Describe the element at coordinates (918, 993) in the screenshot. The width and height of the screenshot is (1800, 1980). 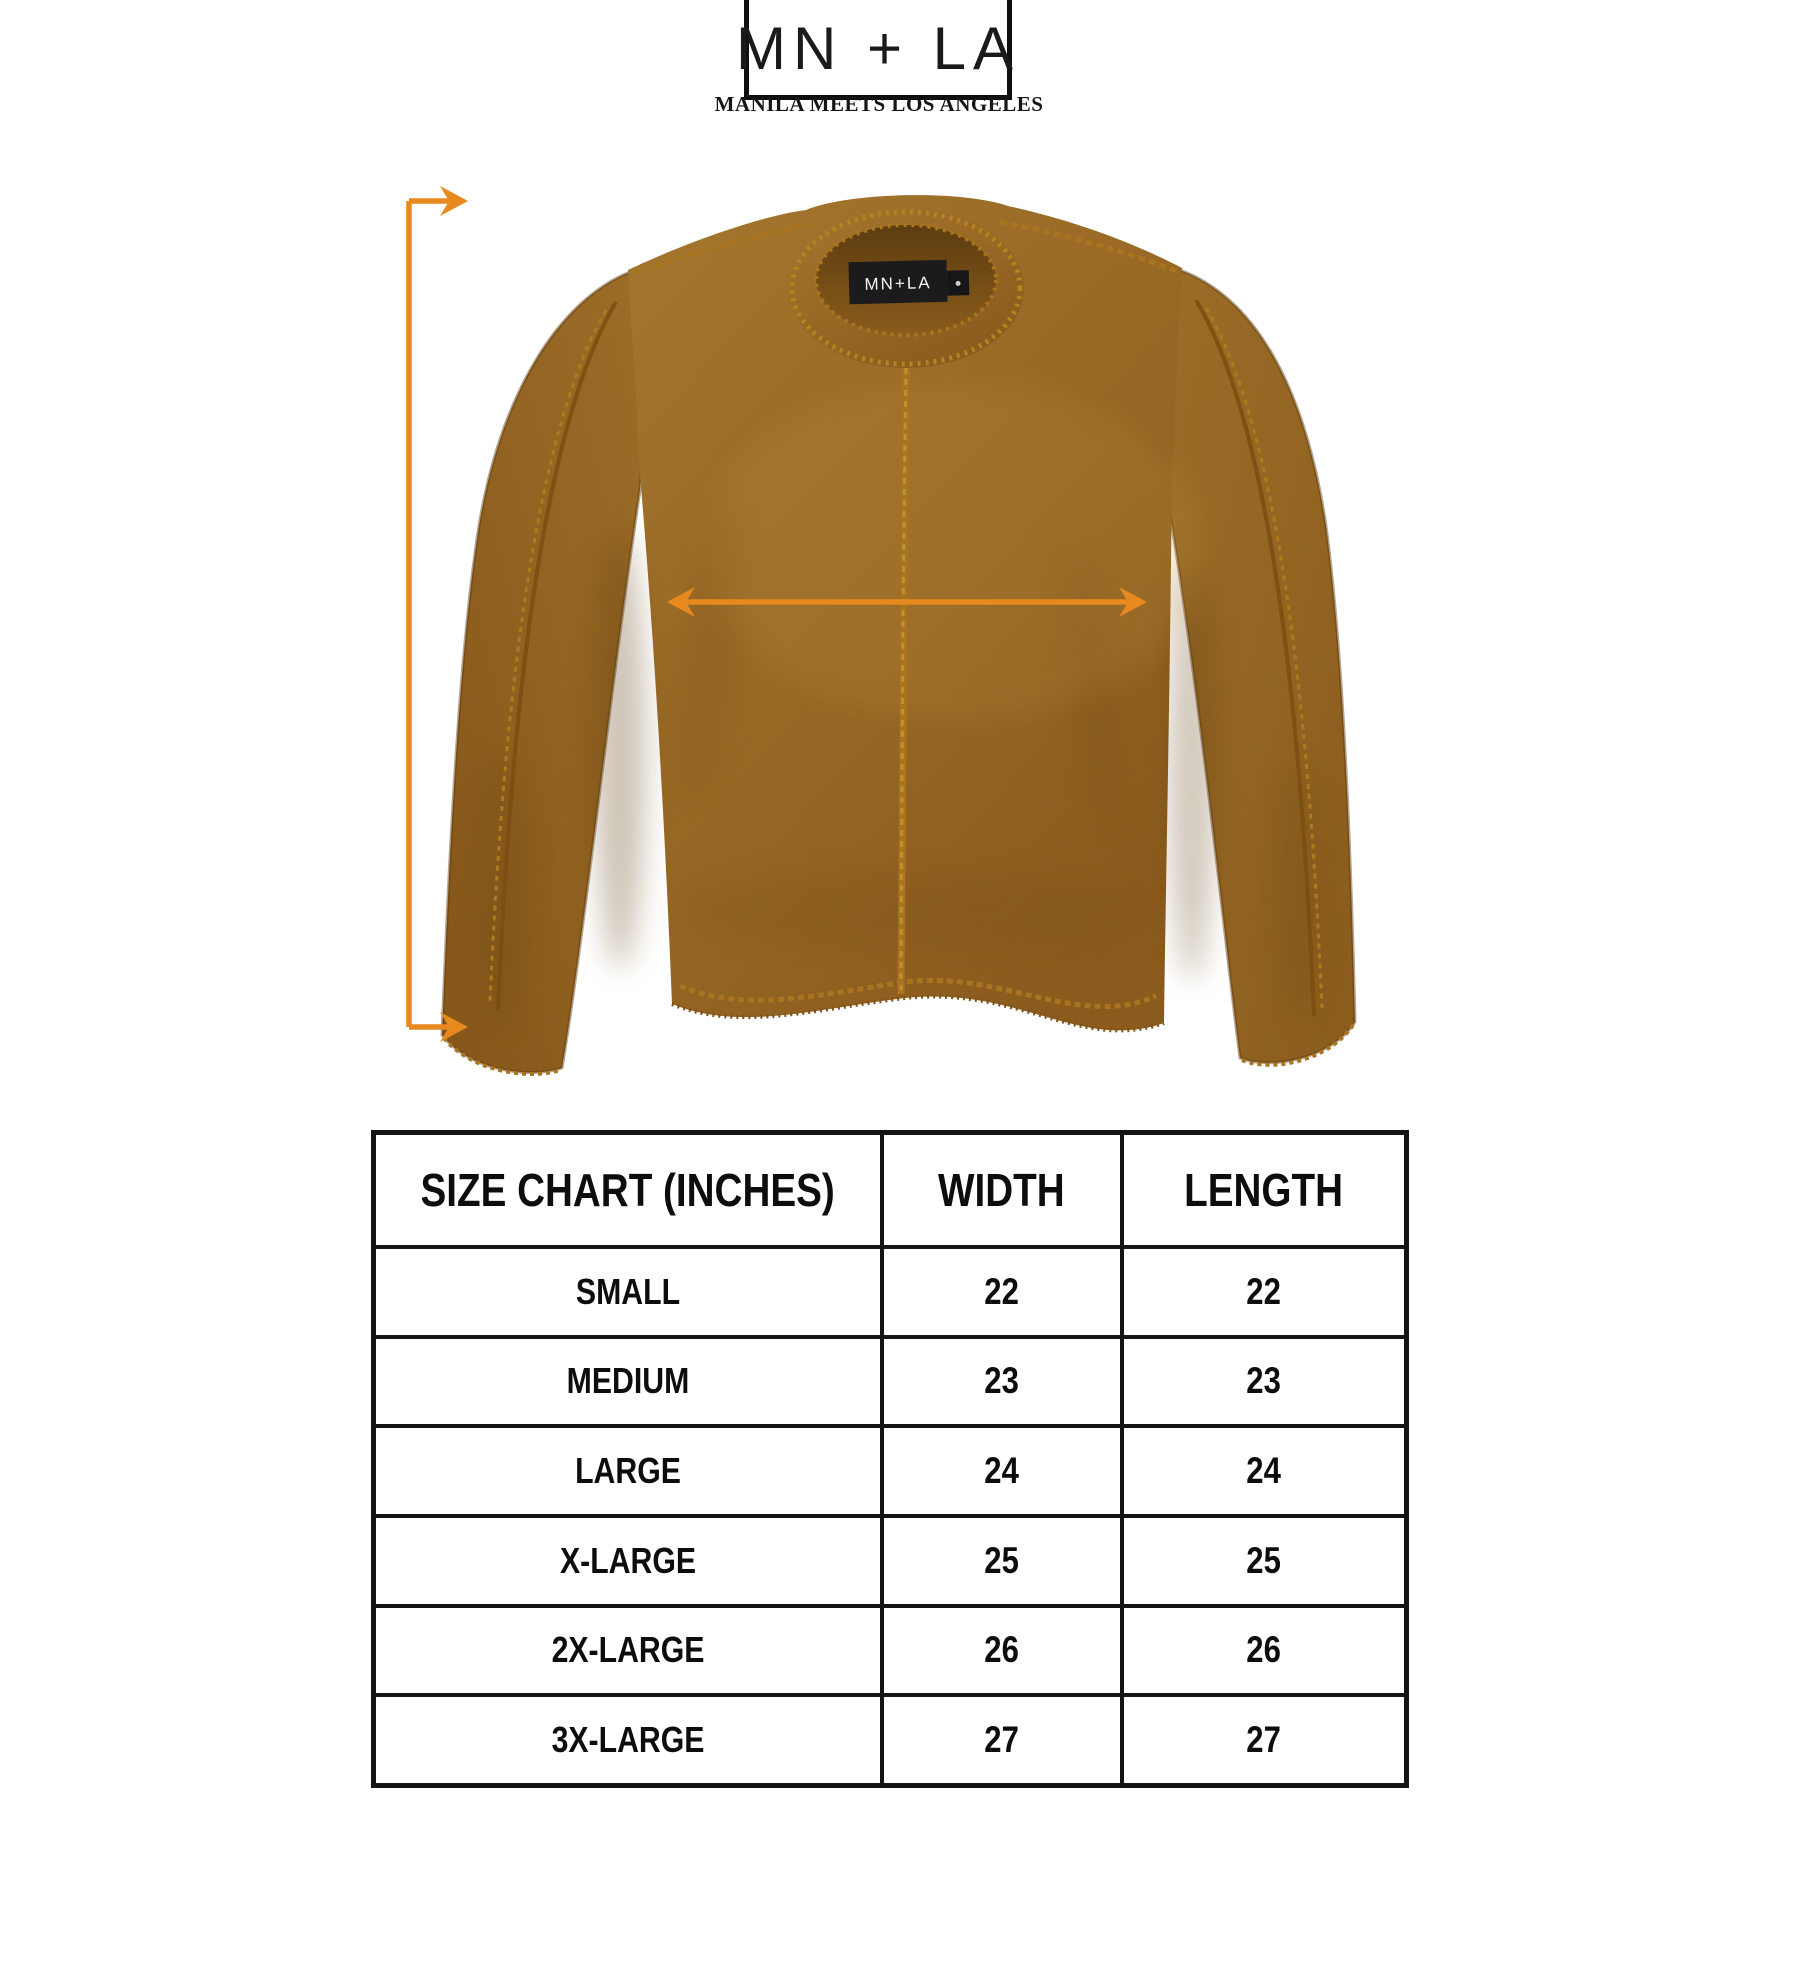
I see `hem-stitch` at that location.